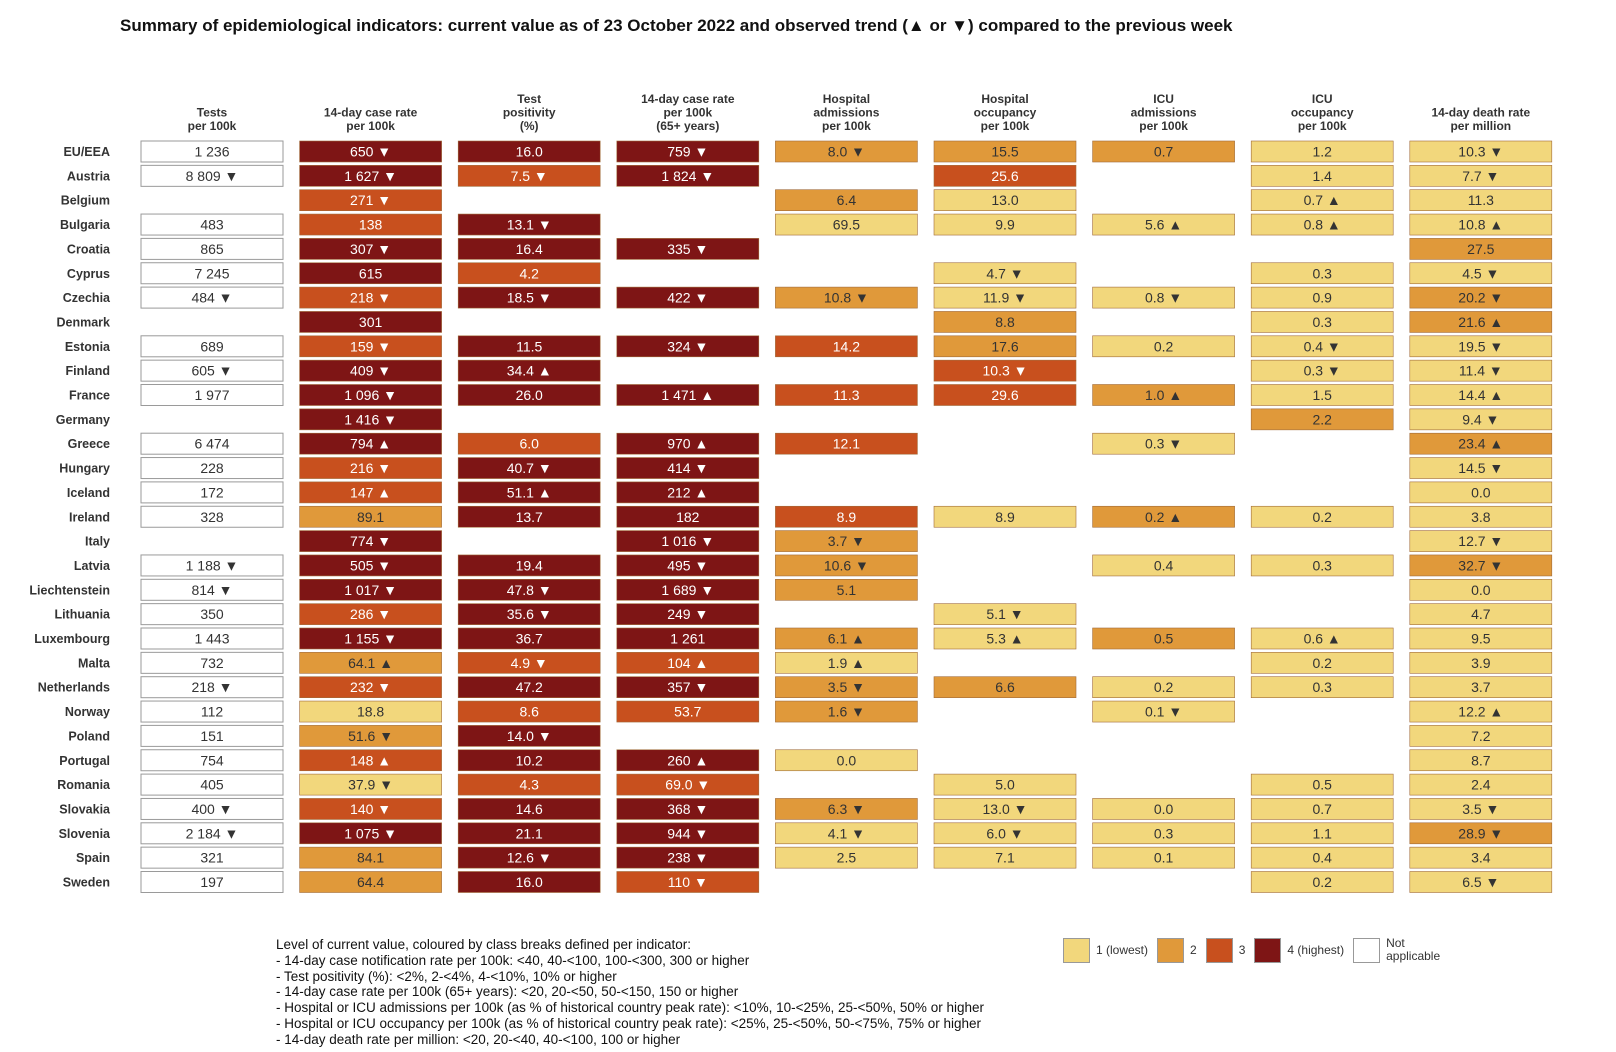 Image resolution: width=1616 pixels, height=1052 pixels. Describe the element at coordinates (1322, 687) in the screenshot. I see `cell-value: 0.3` at that location.